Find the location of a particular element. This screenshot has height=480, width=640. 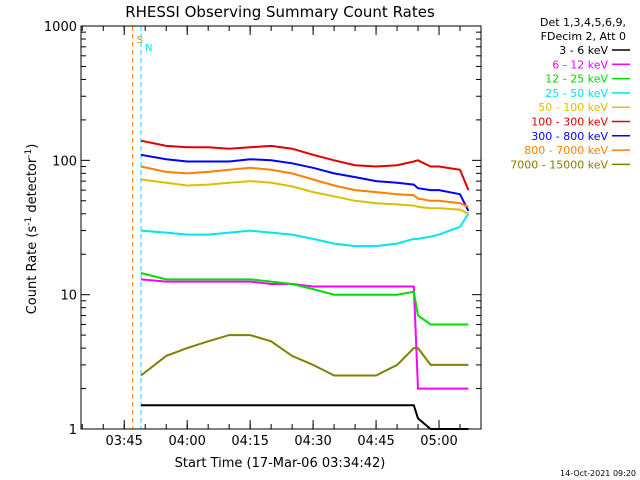

legend-entry-8: 7000 - 15000 keV is located at coordinates (559, 164).